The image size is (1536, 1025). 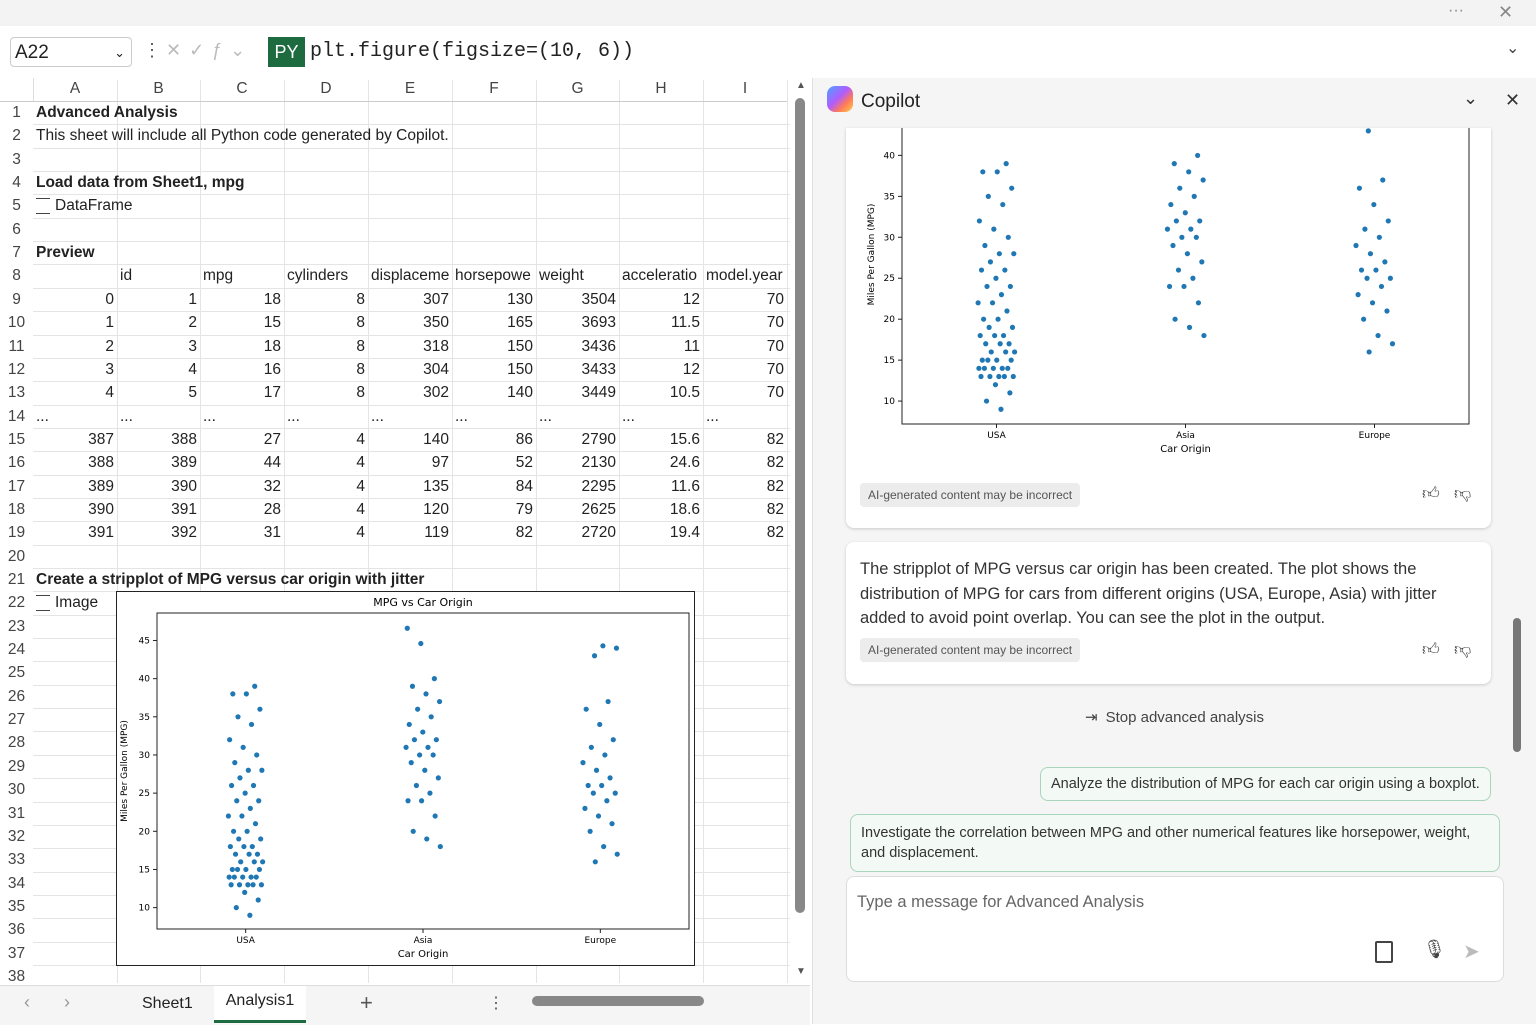 I want to click on cell: 130, so click(x=520, y=299).